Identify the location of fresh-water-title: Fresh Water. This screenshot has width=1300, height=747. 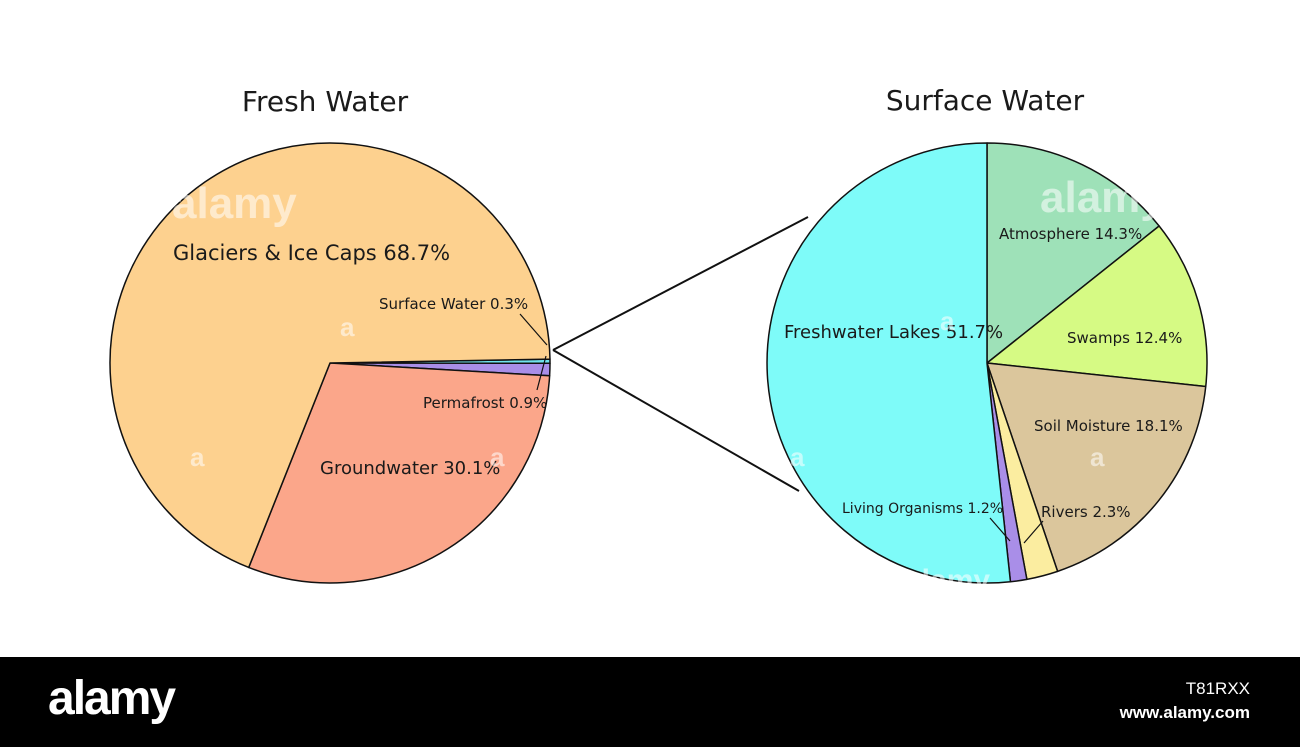
(325, 101).